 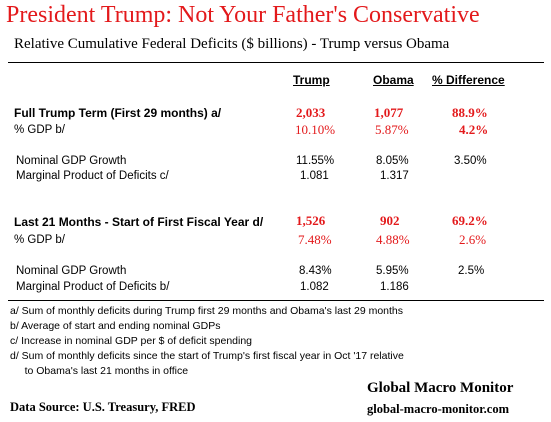 I want to click on section1-gdp-diff: 4.2%, so click(x=474, y=129).